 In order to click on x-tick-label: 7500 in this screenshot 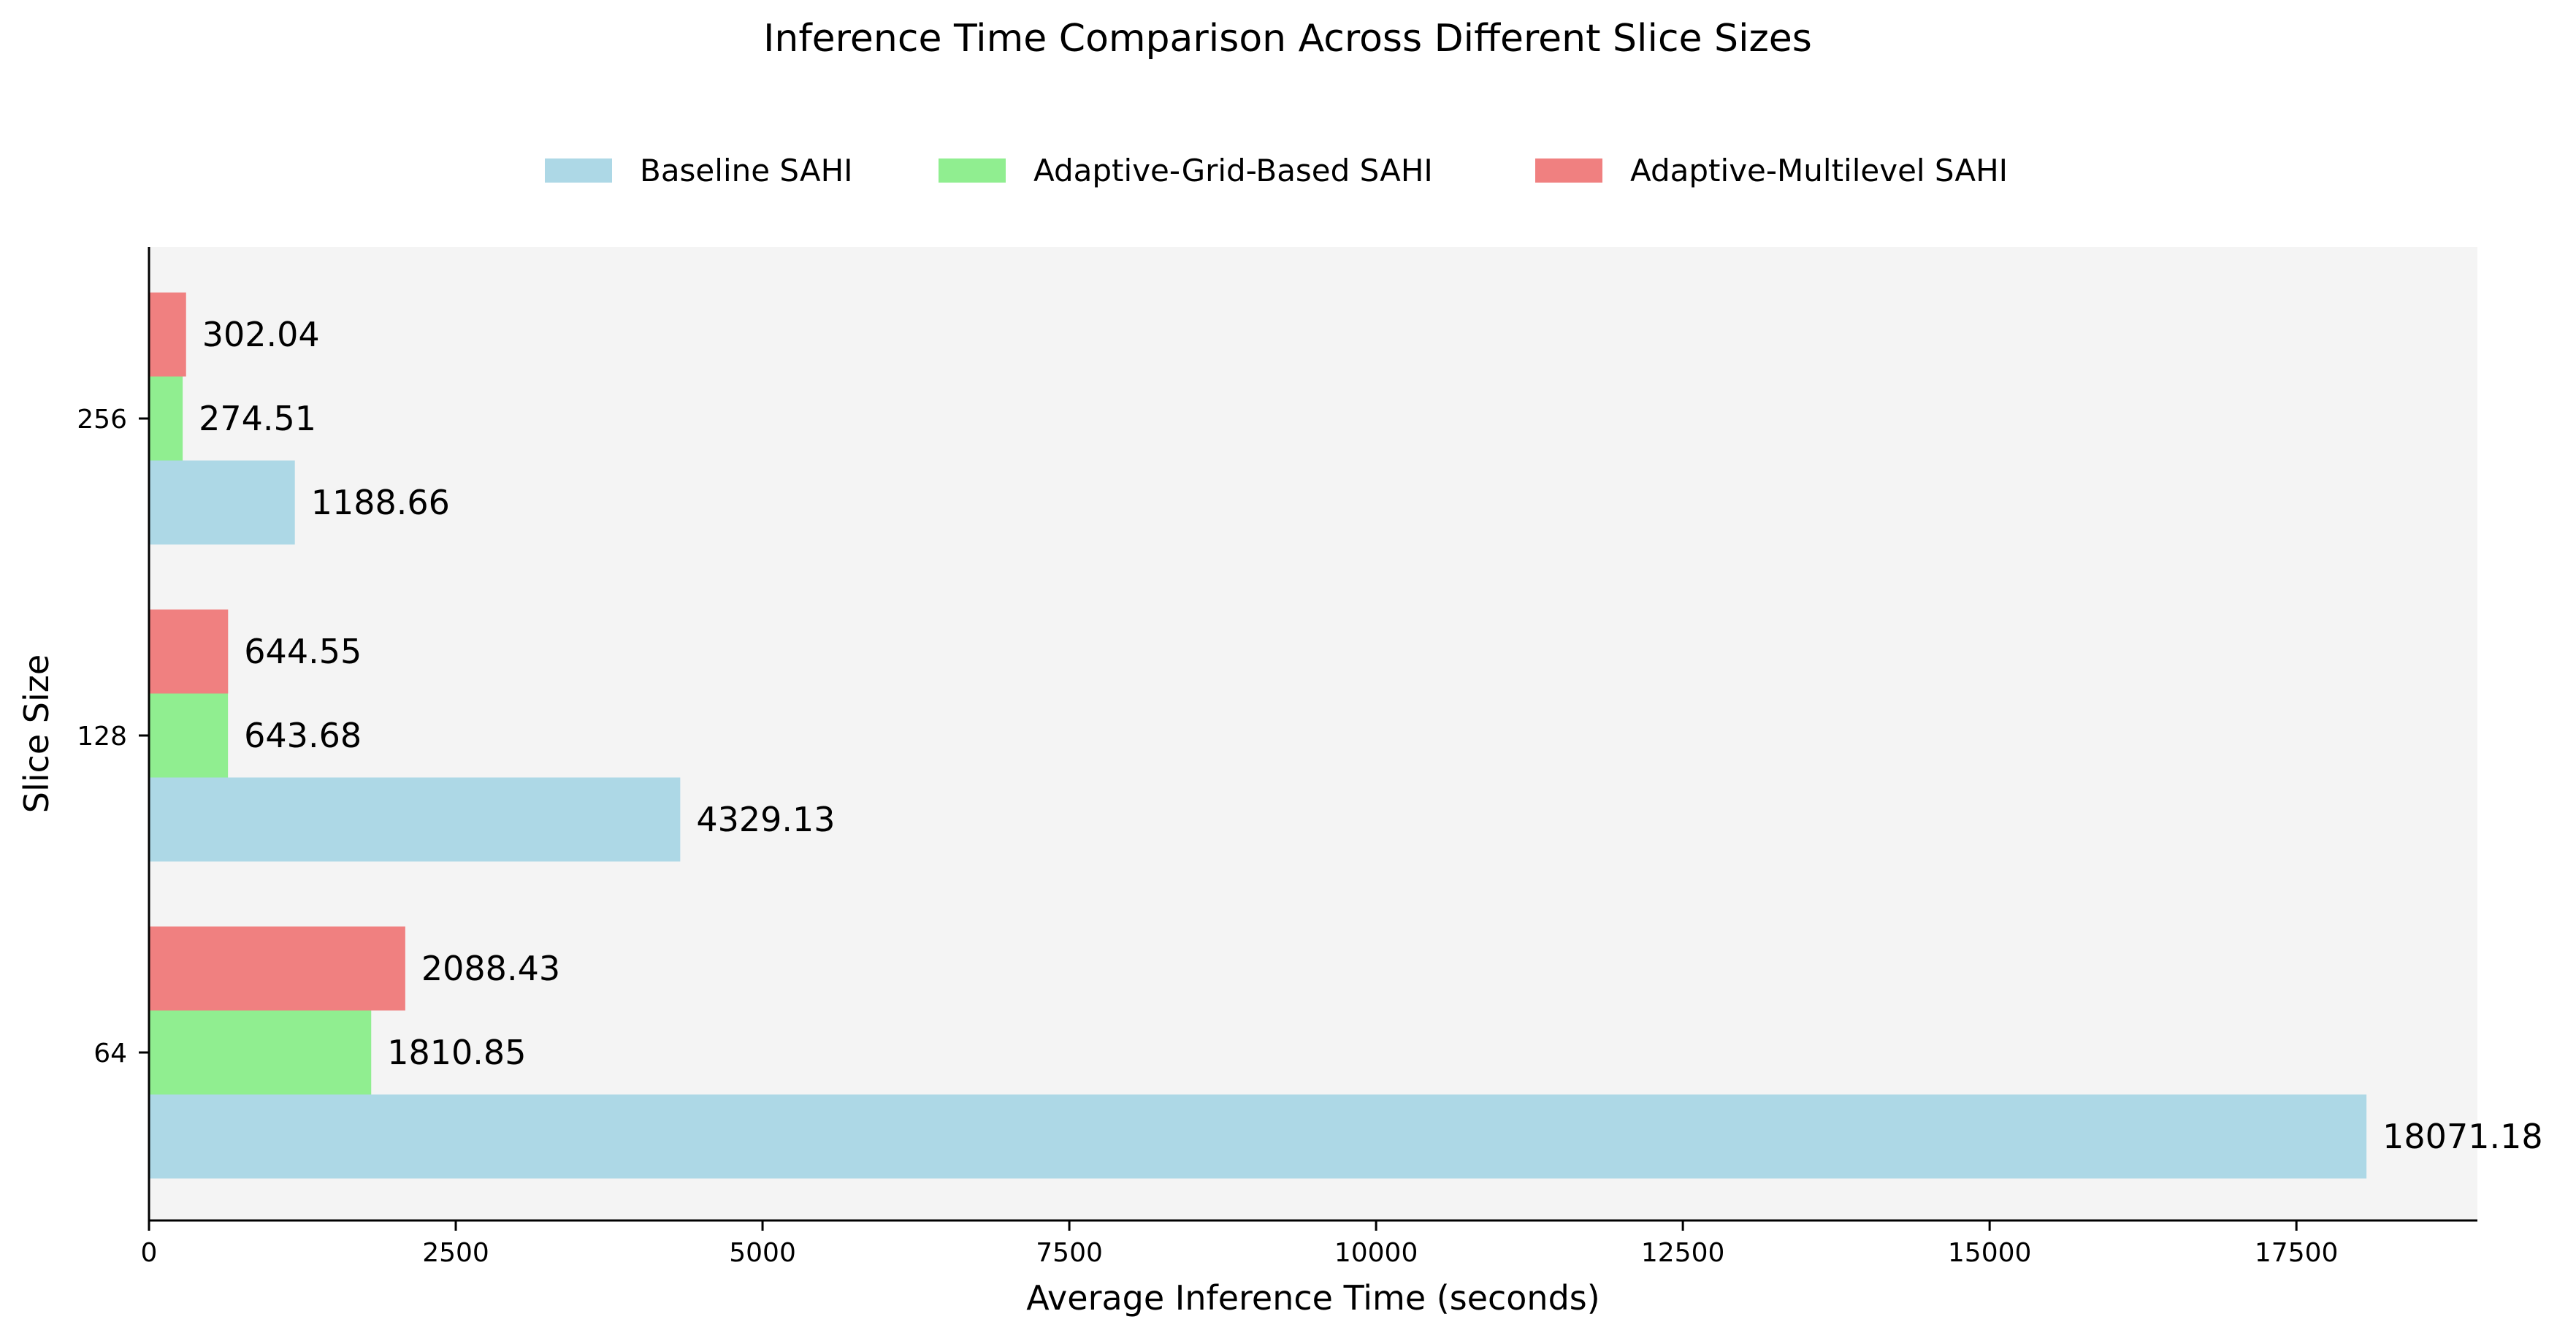, I will do `click(1069, 1253)`.